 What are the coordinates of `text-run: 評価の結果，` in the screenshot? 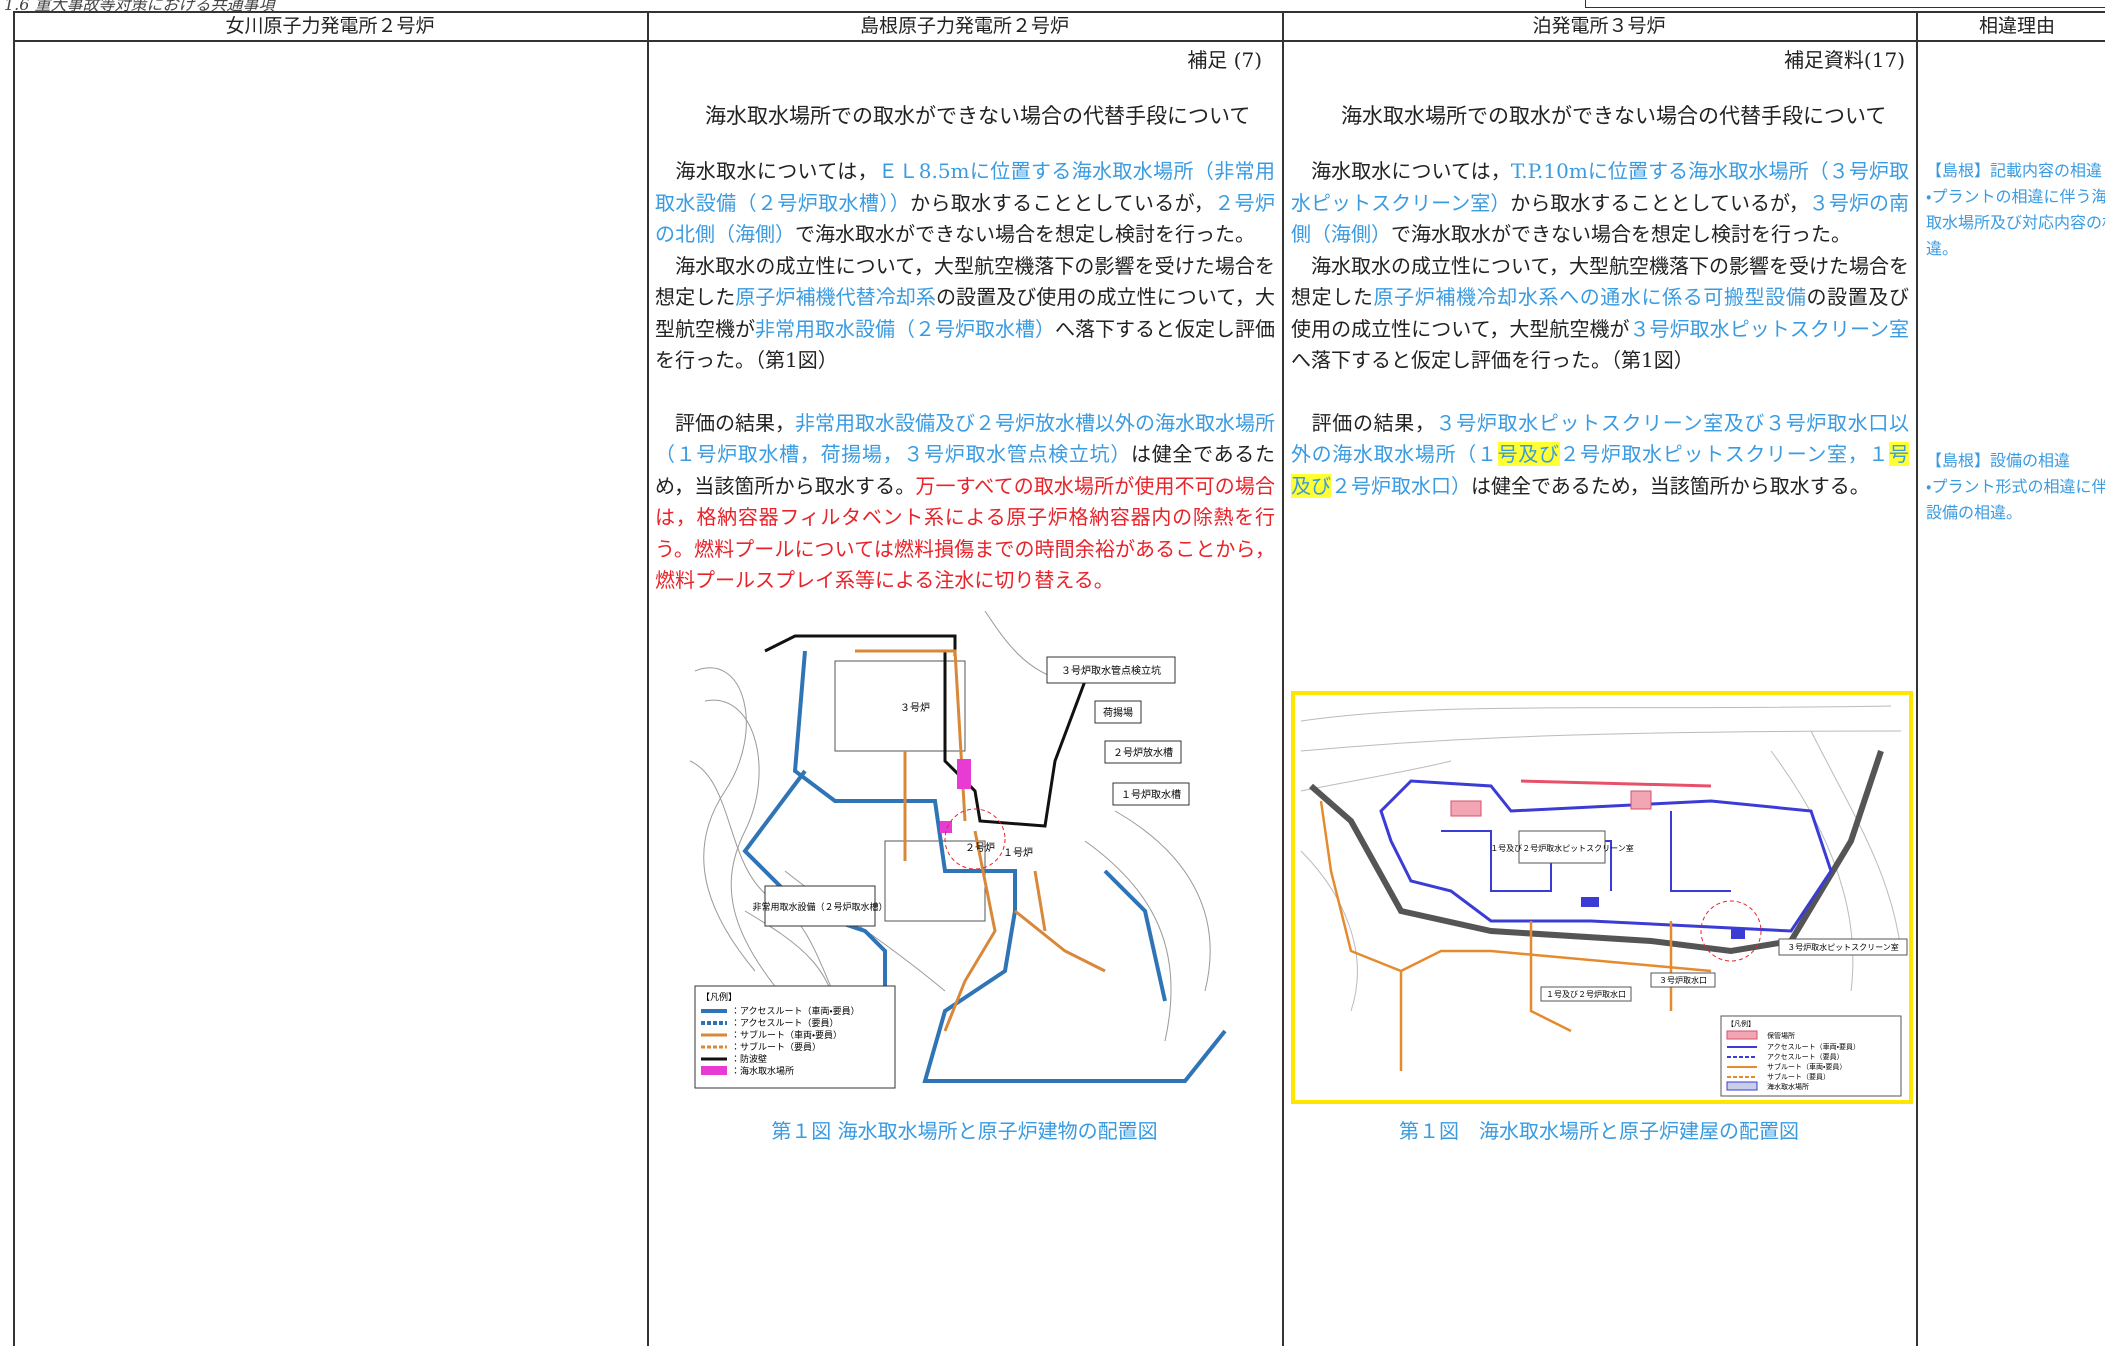 It's located at (1363, 422).